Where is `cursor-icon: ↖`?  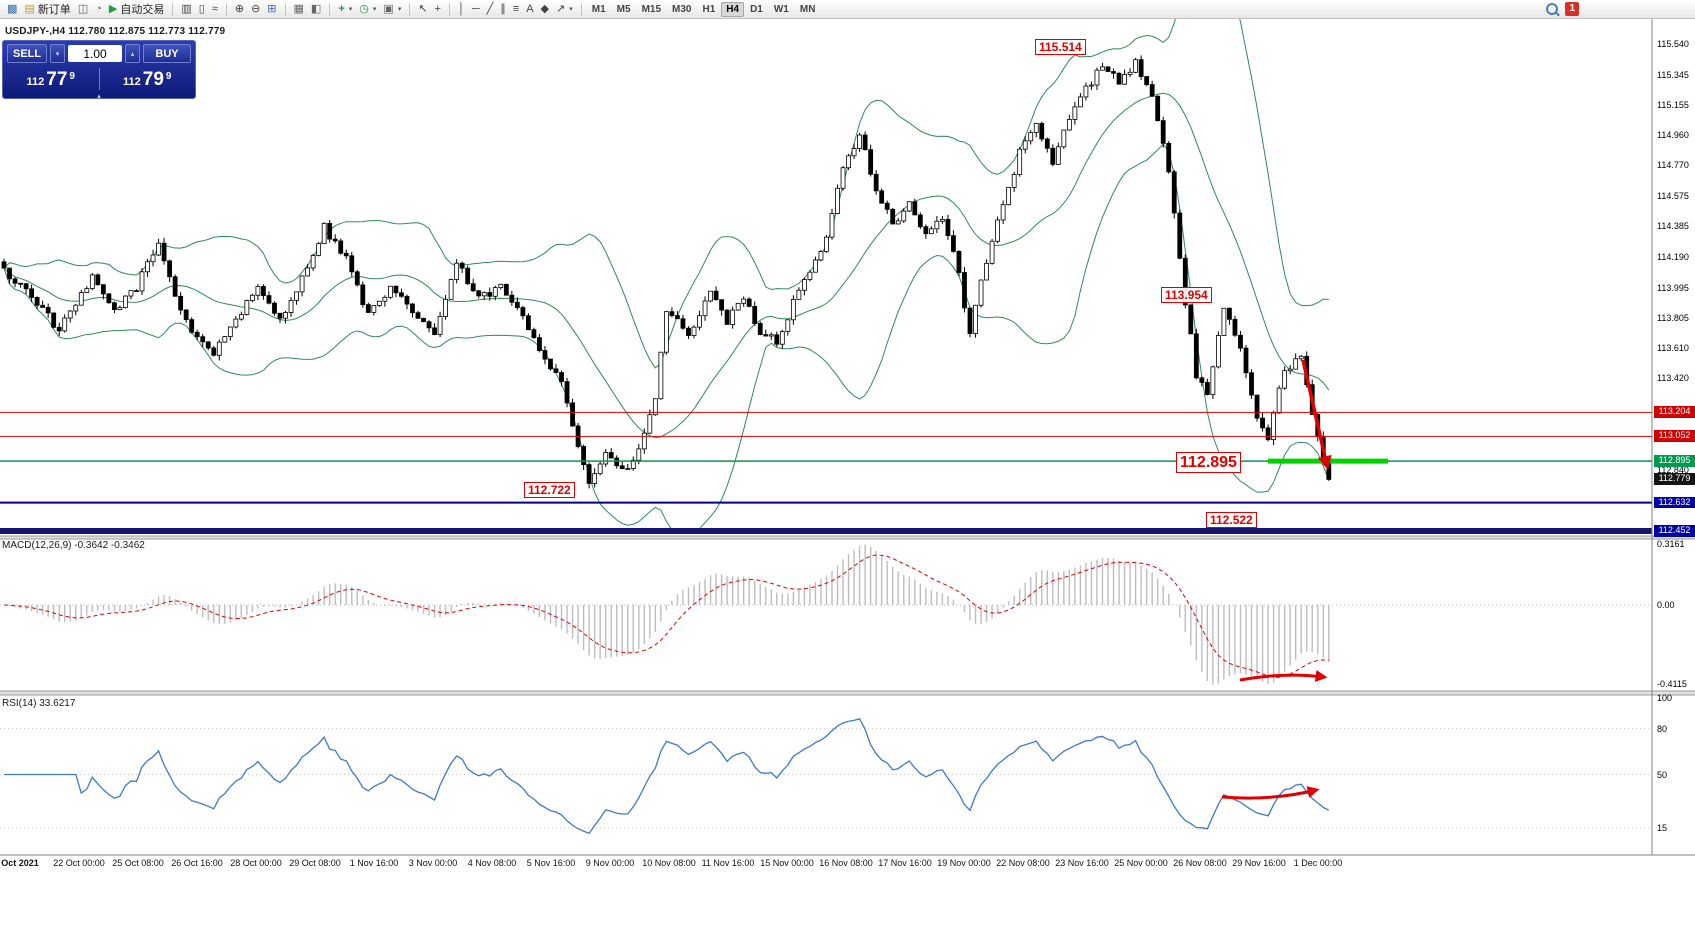
cursor-icon: ↖ is located at coordinates (423, 8).